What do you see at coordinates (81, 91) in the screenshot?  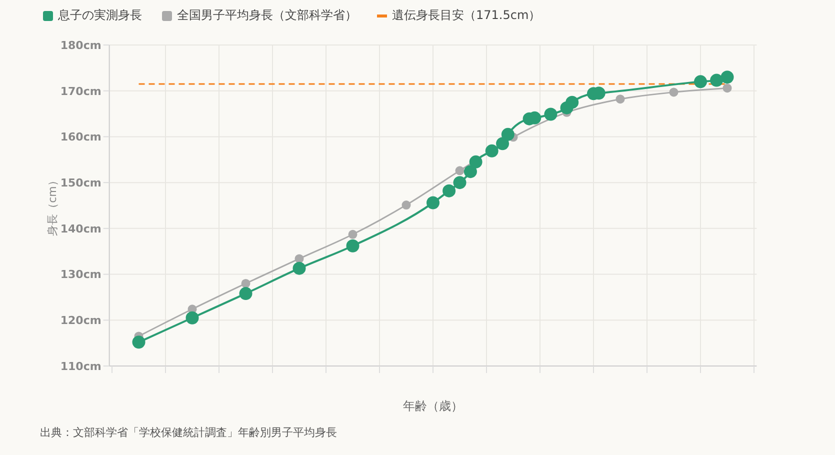 I see `y-tick-label: 170cm` at bounding box center [81, 91].